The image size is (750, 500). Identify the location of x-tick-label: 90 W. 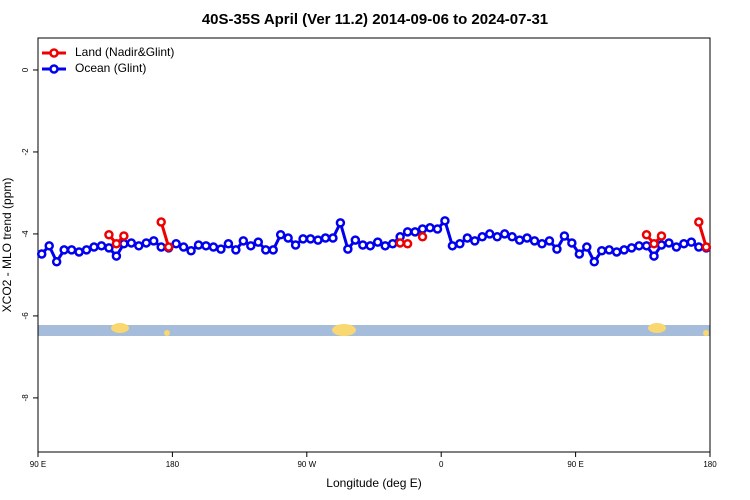
(306, 464).